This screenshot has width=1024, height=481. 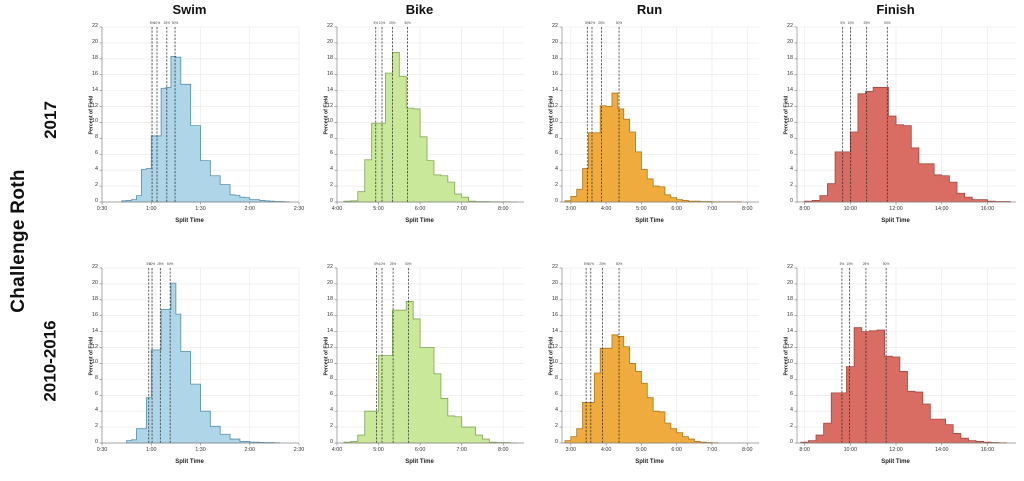 I want to click on row-label-2010-2016: 2010-2016, so click(x=51, y=361).